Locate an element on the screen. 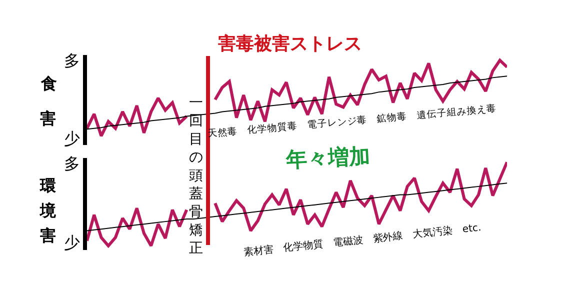  annotation: 素材害 化学物質 電磁波 紫外線 大気汚染 etc. is located at coordinates (362, 240).